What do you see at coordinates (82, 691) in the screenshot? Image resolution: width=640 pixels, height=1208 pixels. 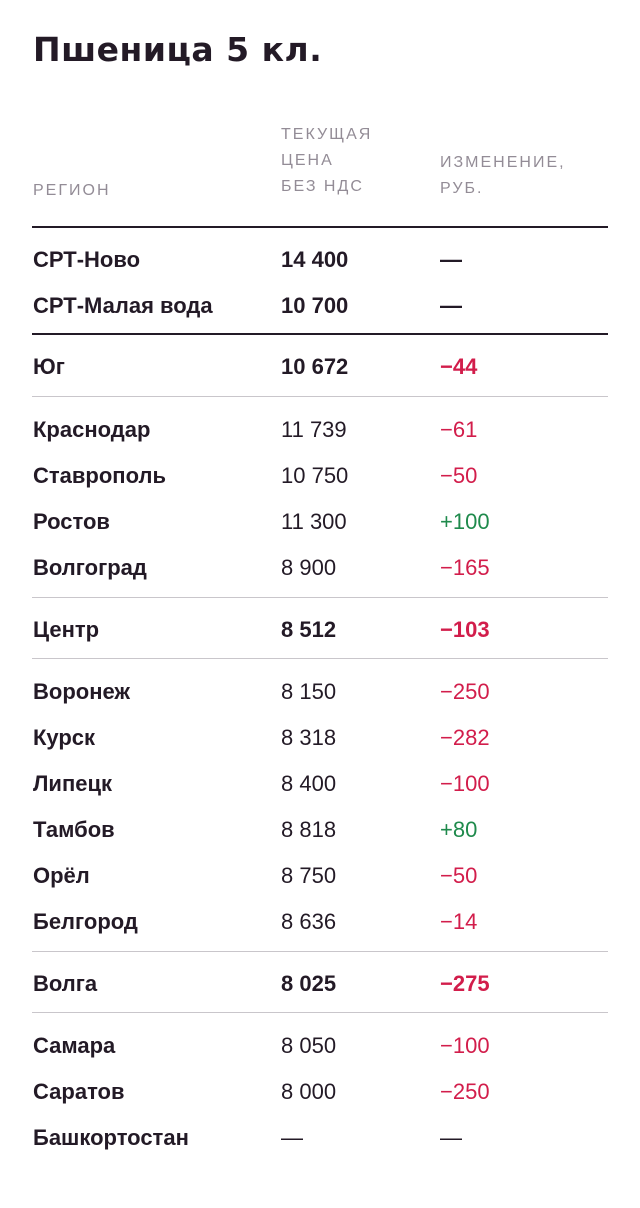 I see `row-region: Воронеж` at bounding box center [82, 691].